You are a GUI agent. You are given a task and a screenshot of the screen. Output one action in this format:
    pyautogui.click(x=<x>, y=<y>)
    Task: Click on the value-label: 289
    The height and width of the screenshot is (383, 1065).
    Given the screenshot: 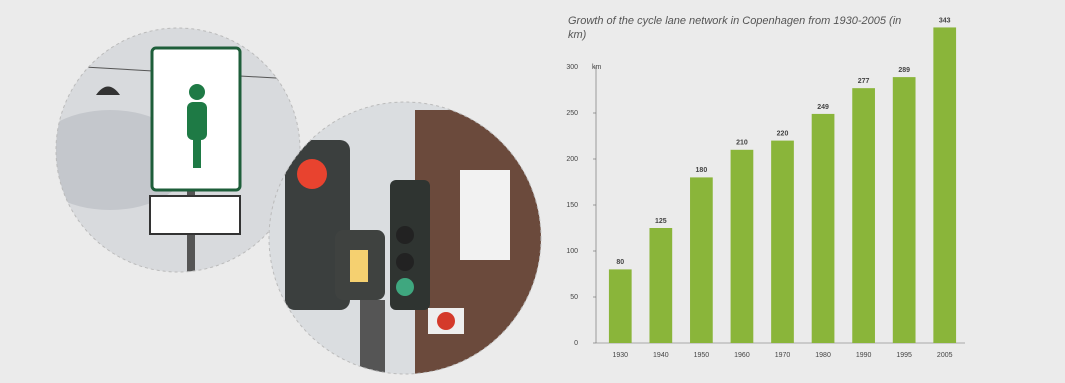 What is the action you would take?
    pyautogui.click(x=904, y=70)
    